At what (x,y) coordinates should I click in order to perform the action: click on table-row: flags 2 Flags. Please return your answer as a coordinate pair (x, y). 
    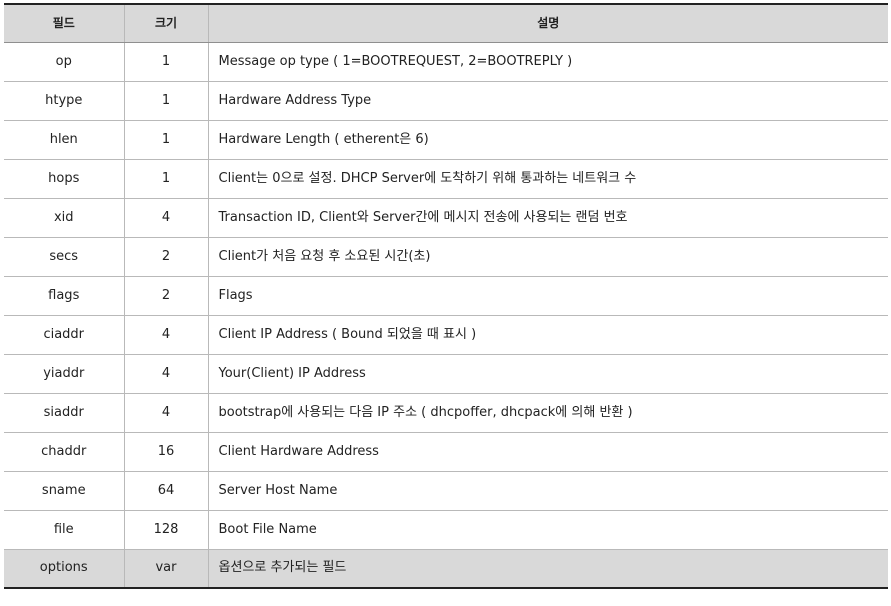
    Looking at the image, I should click on (446, 296).